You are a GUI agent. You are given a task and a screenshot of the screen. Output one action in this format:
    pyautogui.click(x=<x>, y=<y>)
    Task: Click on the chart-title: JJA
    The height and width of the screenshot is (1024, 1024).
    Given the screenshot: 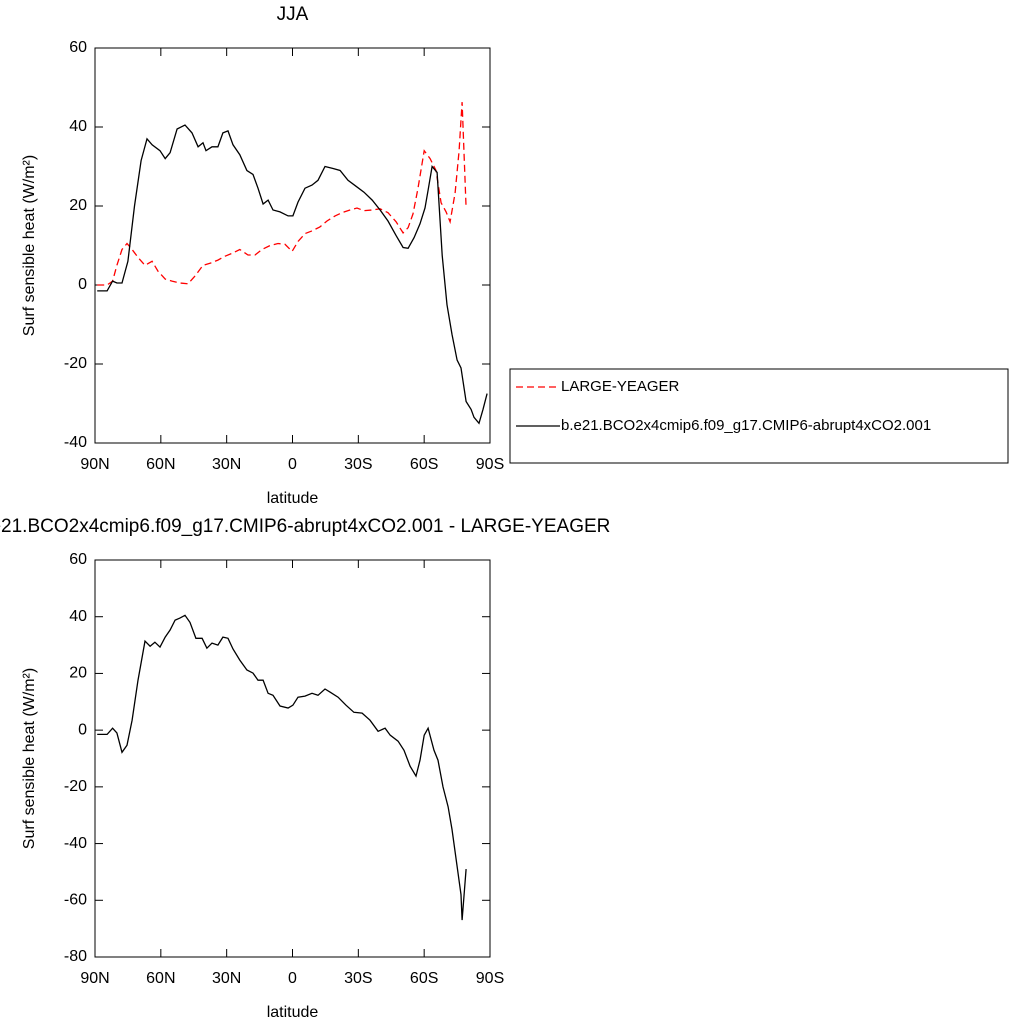 What is the action you would take?
    pyautogui.click(x=293, y=14)
    